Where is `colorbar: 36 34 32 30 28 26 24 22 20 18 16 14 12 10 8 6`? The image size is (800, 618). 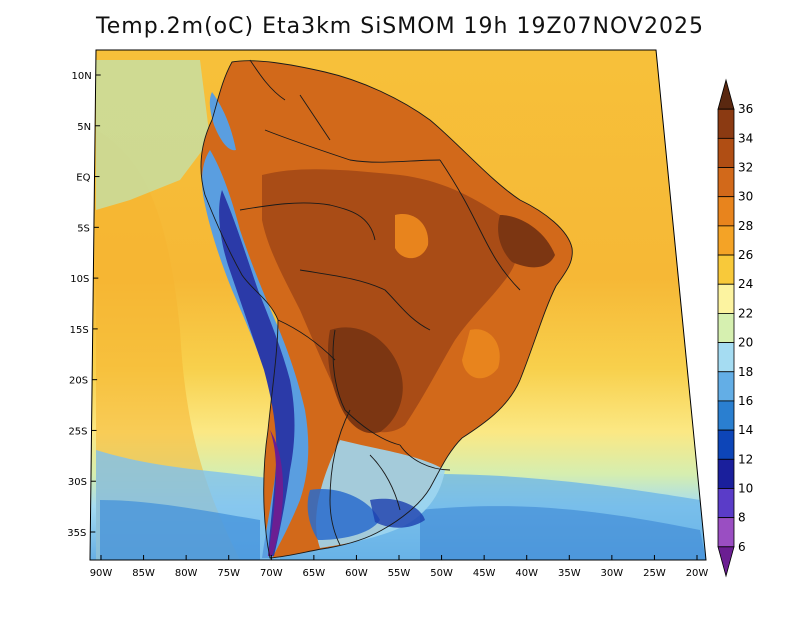 colorbar: 36 34 32 30 28 26 24 22 20 18 16 14 12 10 8 6 is located at coordinates (735, 328).